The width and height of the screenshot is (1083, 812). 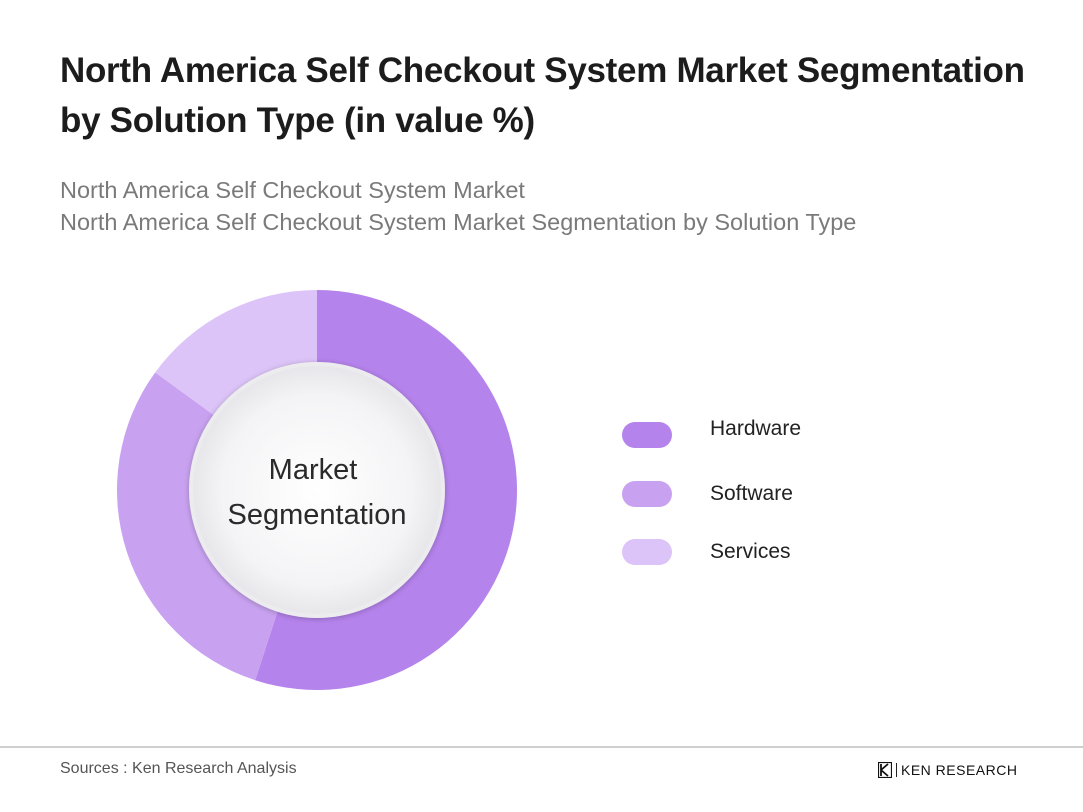 I want to click on center-label-line-1: Market, so click(x=313, y=470).